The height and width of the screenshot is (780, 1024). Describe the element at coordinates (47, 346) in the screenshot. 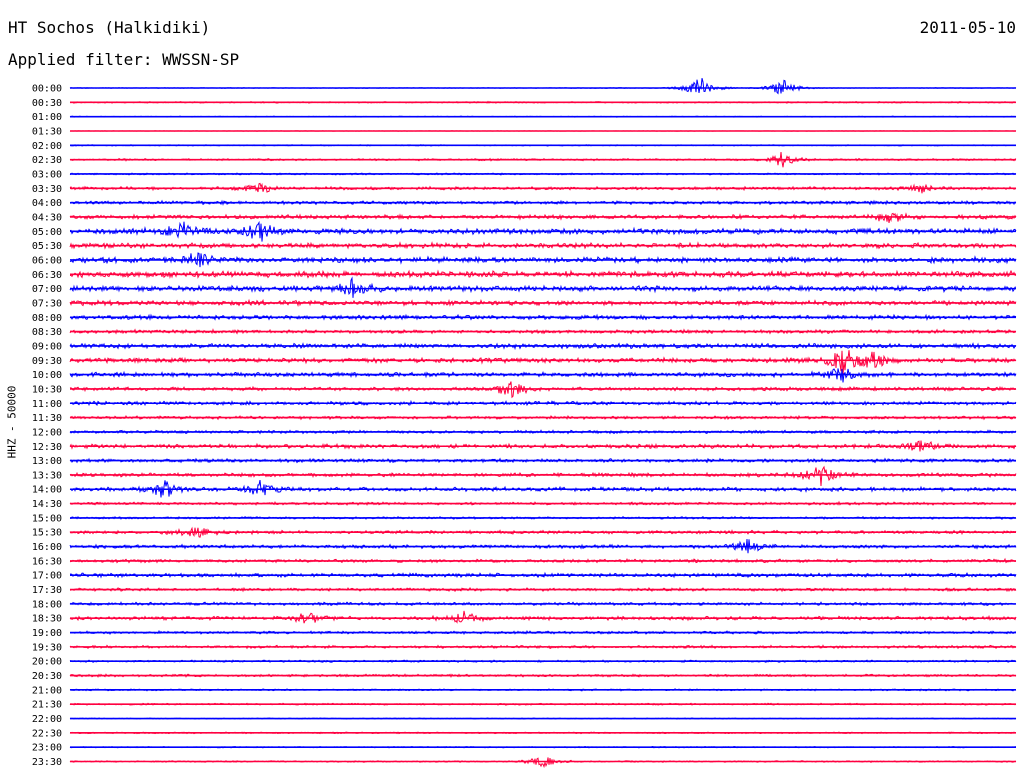

I see `row-time-label: 09:00` at that location.